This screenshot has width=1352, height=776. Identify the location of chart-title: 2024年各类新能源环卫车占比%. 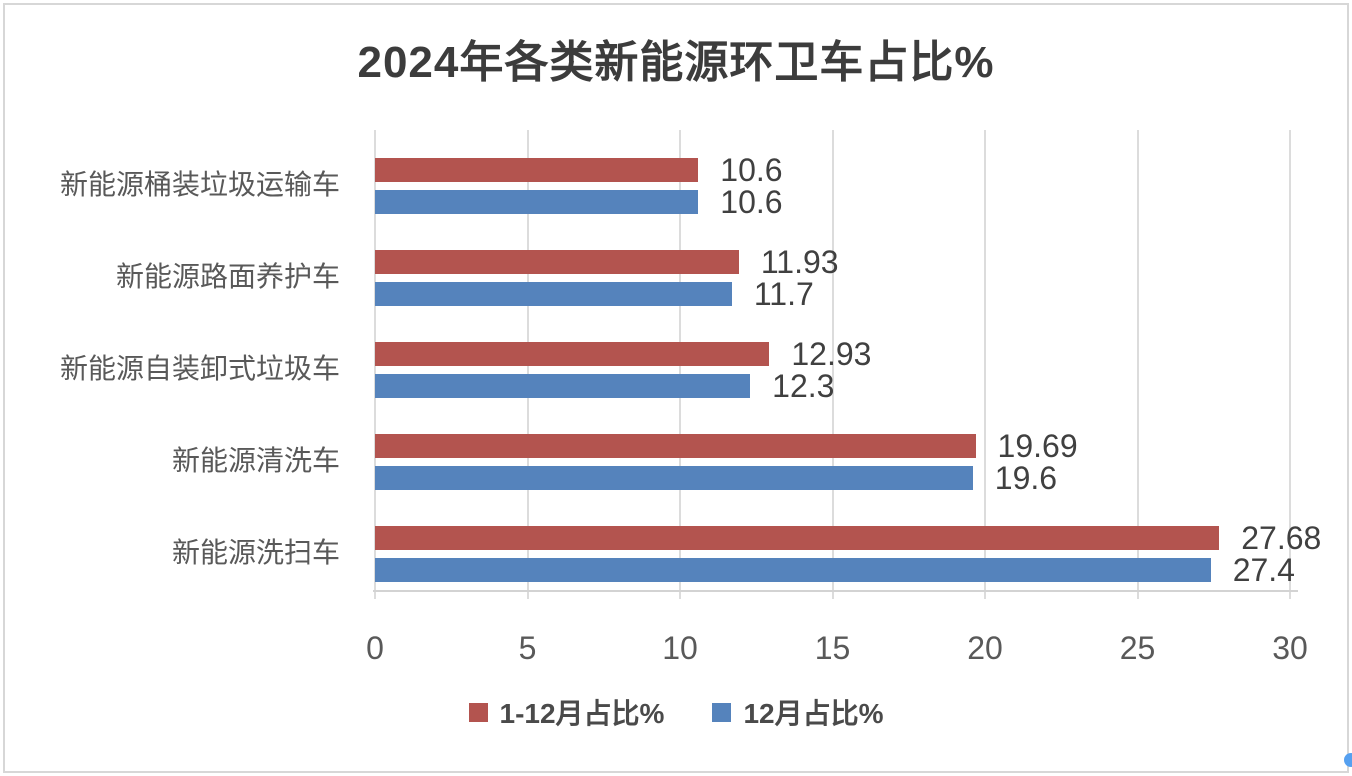
(676, 62).